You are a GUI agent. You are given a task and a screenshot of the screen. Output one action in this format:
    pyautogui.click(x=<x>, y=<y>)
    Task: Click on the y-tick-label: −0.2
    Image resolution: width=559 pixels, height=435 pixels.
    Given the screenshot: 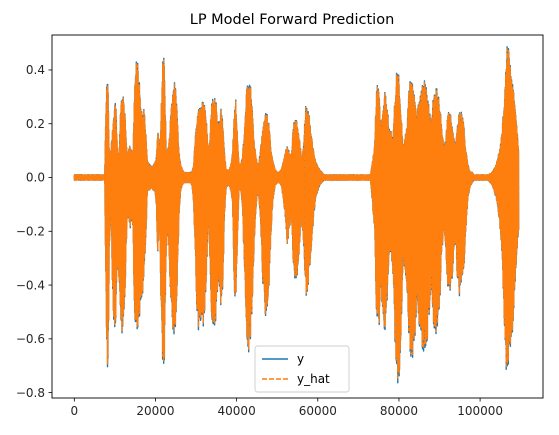 What is the action you would take?
    pyautogui.click(x=30, y=231)
    